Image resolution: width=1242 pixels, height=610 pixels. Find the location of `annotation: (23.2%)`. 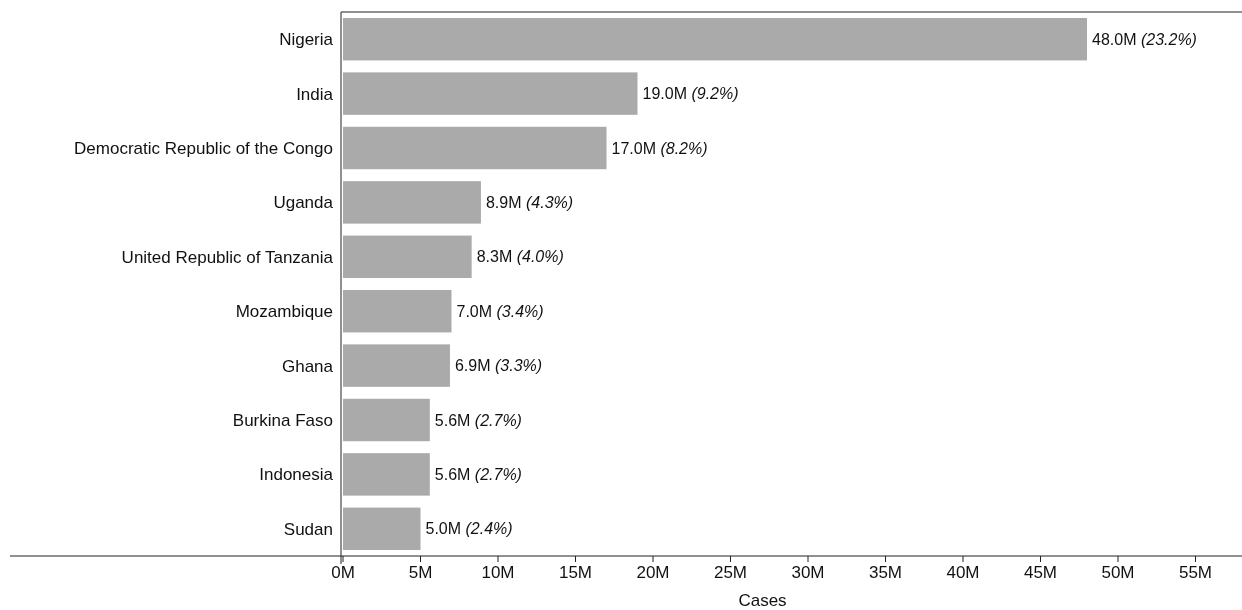

annotation: (23.2%) is located at coordinates (1166, 39).